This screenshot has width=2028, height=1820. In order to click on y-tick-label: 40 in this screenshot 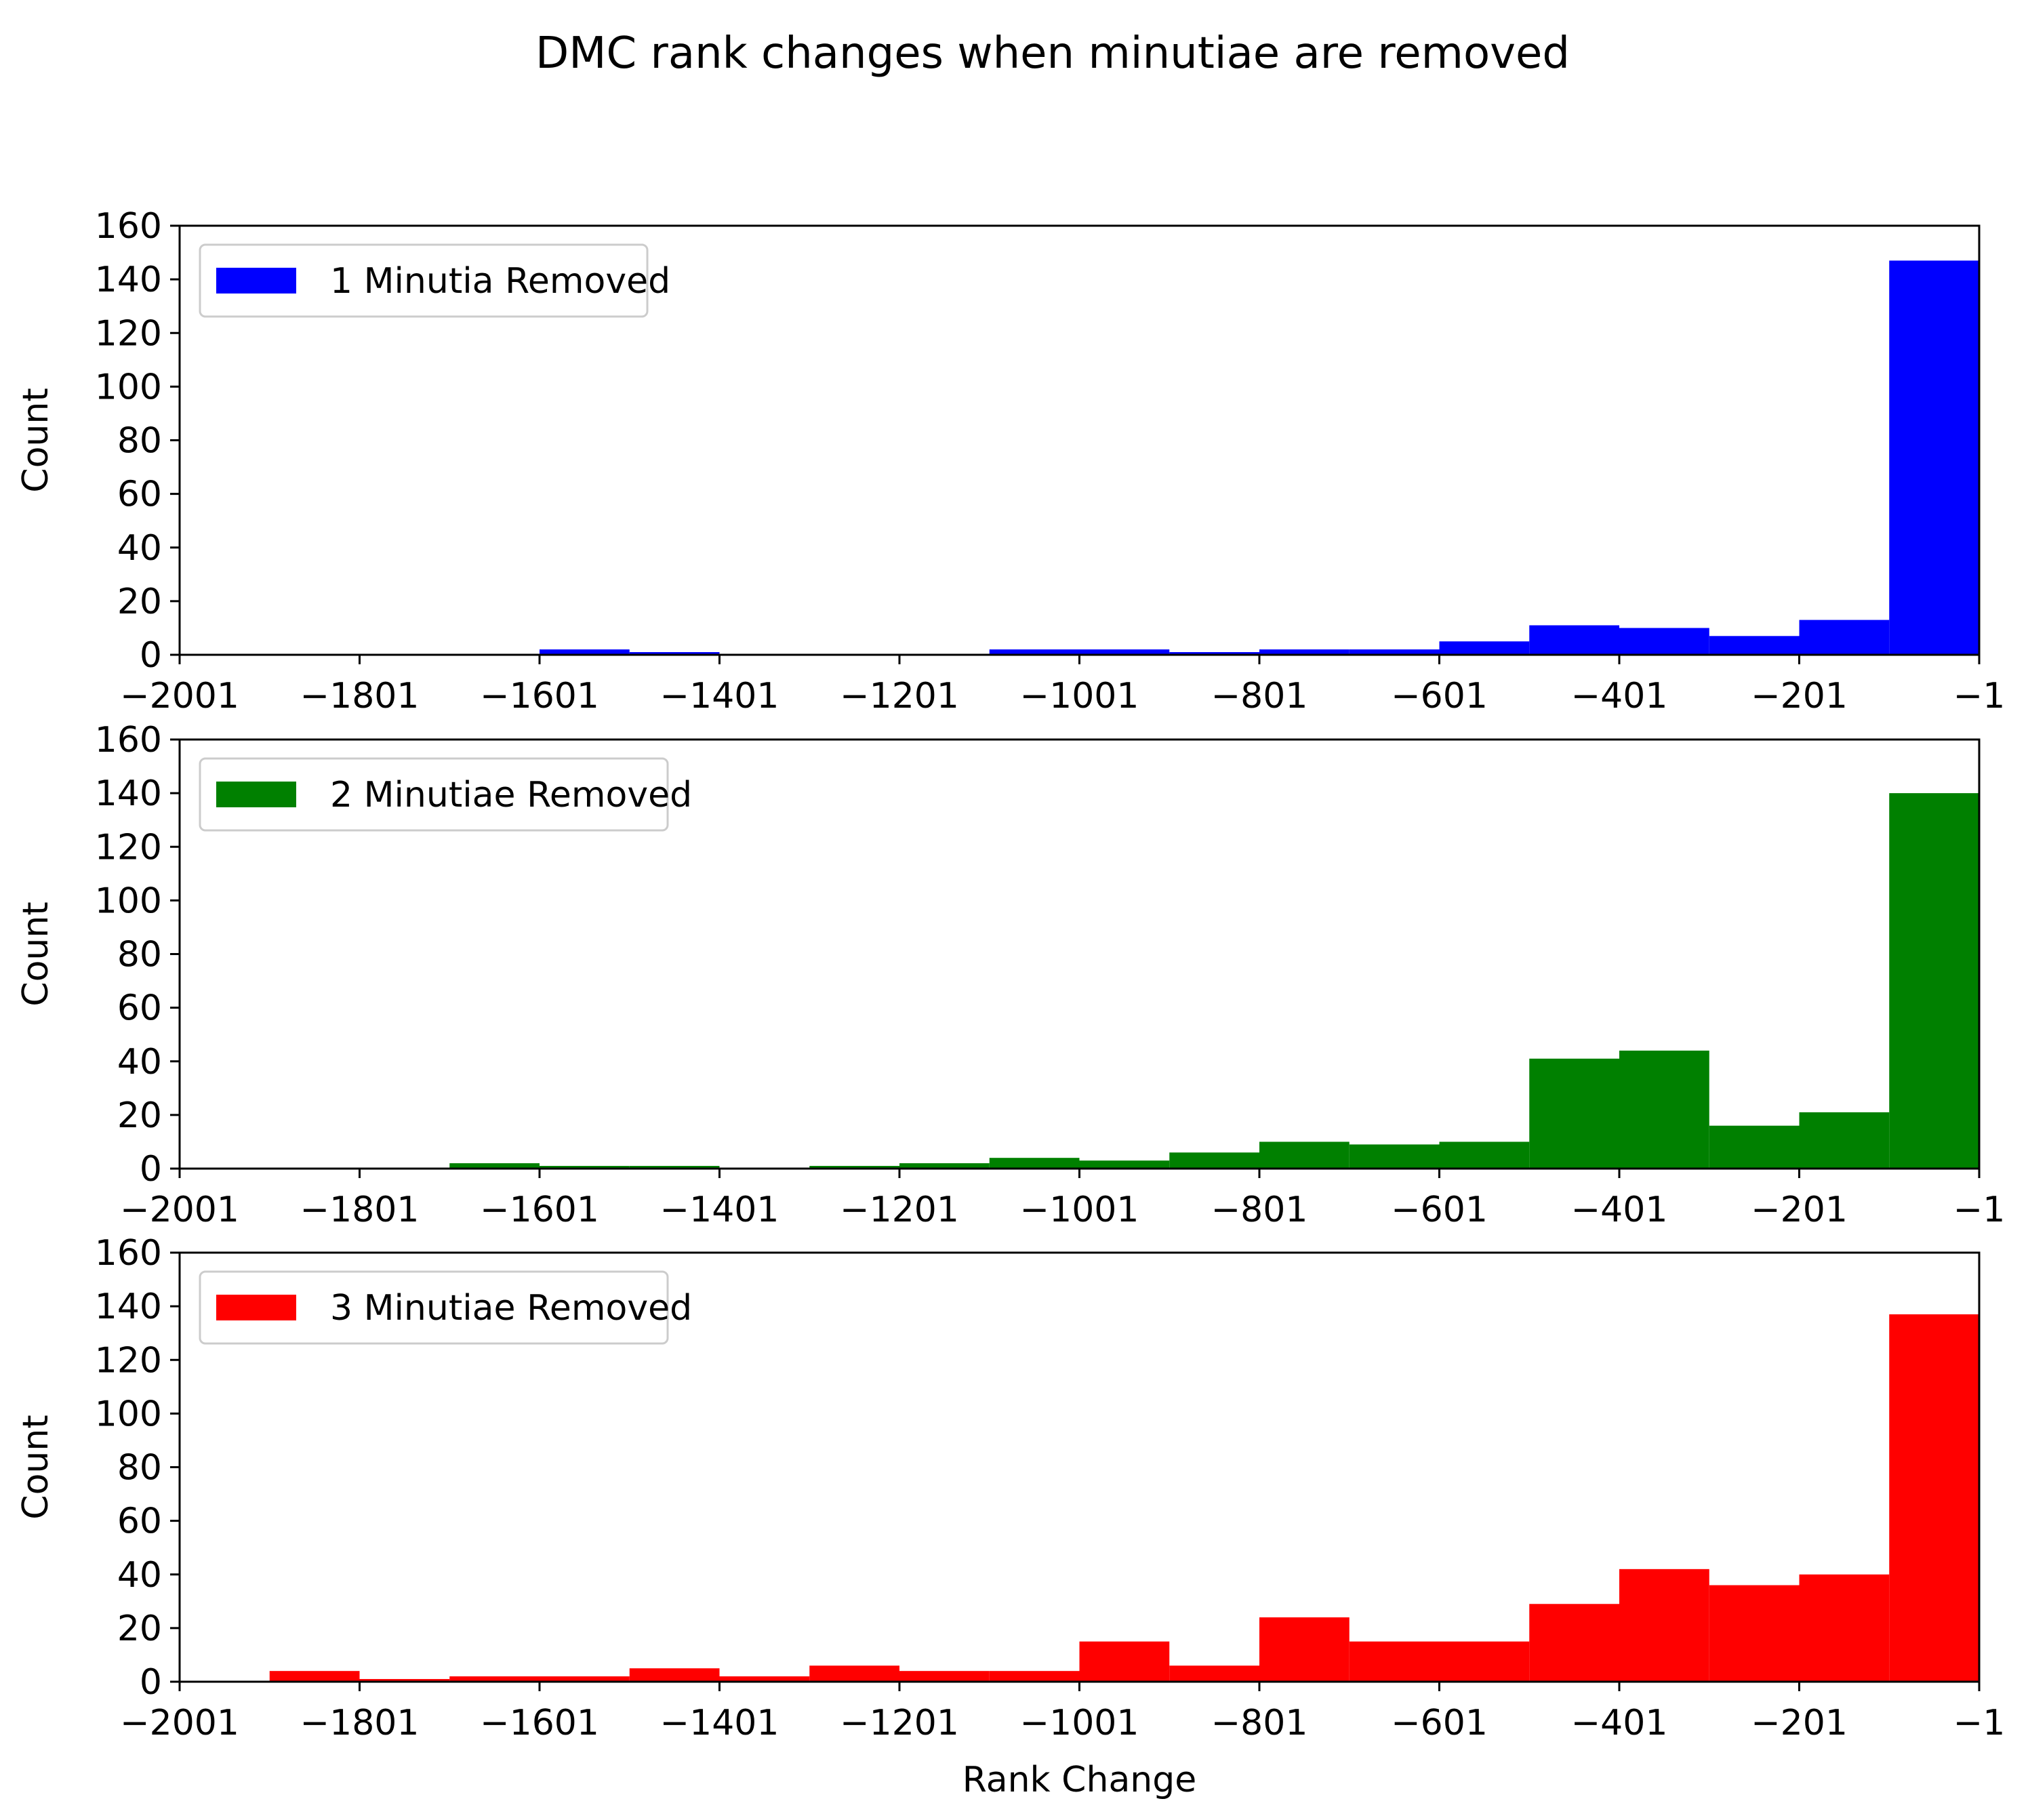, I will do `click(139, 548)`.